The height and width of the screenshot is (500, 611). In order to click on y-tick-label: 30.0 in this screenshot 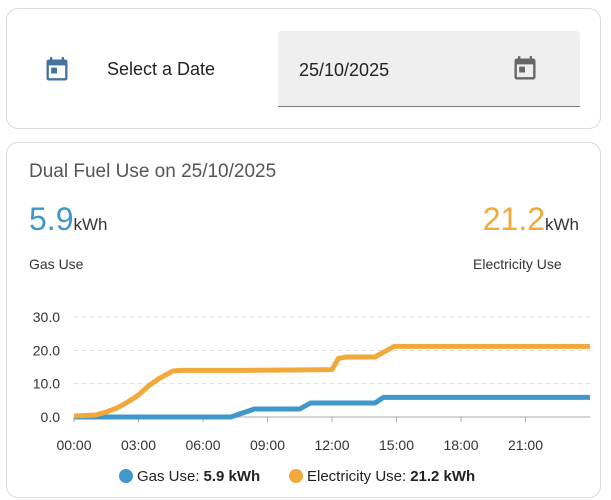, I will do `click(46, 317)`.